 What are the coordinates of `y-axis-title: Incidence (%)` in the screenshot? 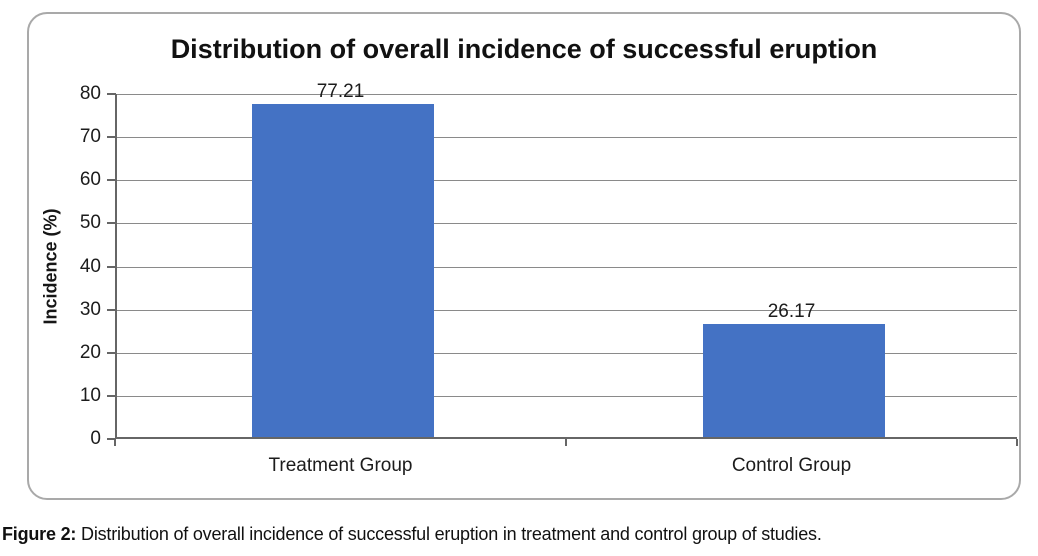 It's located at (51, 266).